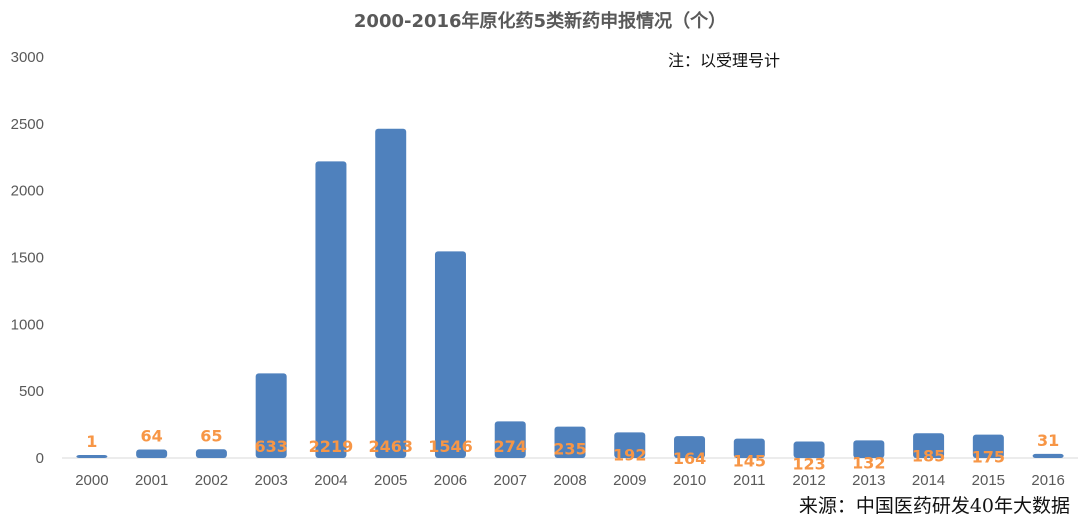  What do you see at coordinates (152, 435) in the screenshot?
I see `data-label: 64` at bounding box center [152, 435].